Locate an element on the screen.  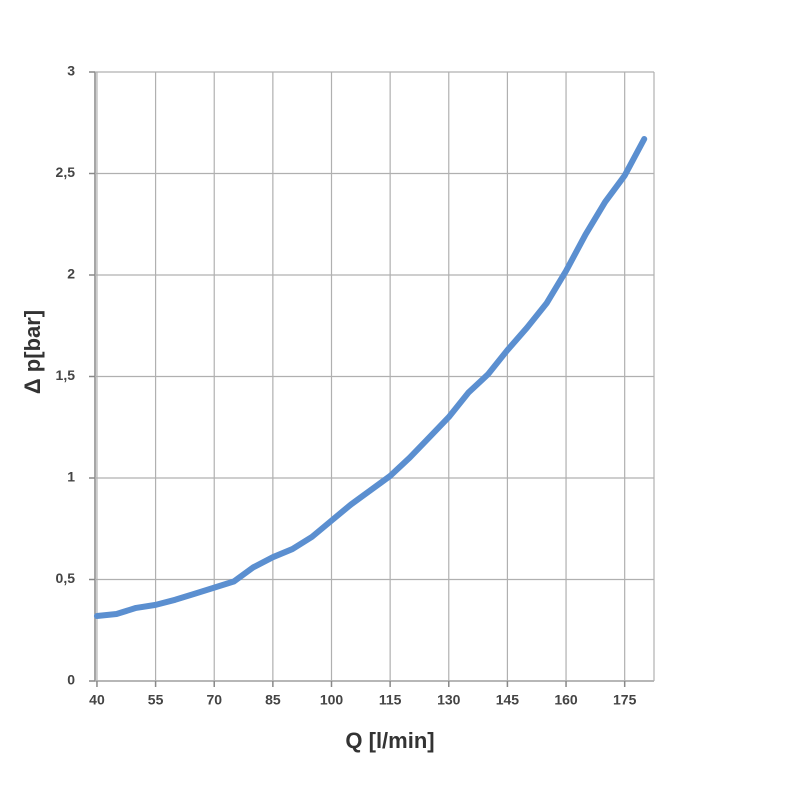
y-tick-label: 1,5 is located at coordinates (66, 375).